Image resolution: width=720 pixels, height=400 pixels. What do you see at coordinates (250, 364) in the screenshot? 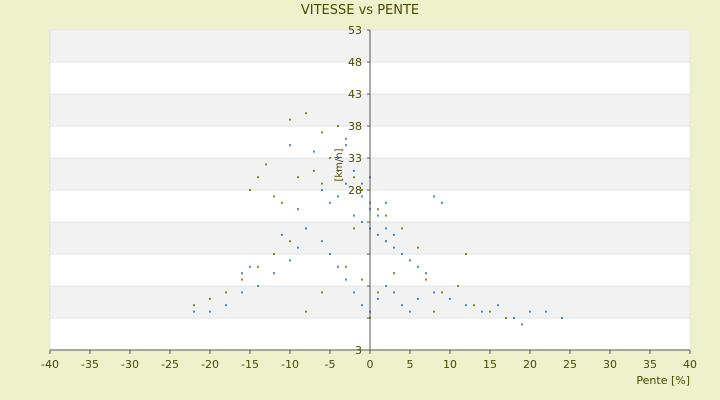
I see `x-tick-label: -15` at bounding box center [250, 364].